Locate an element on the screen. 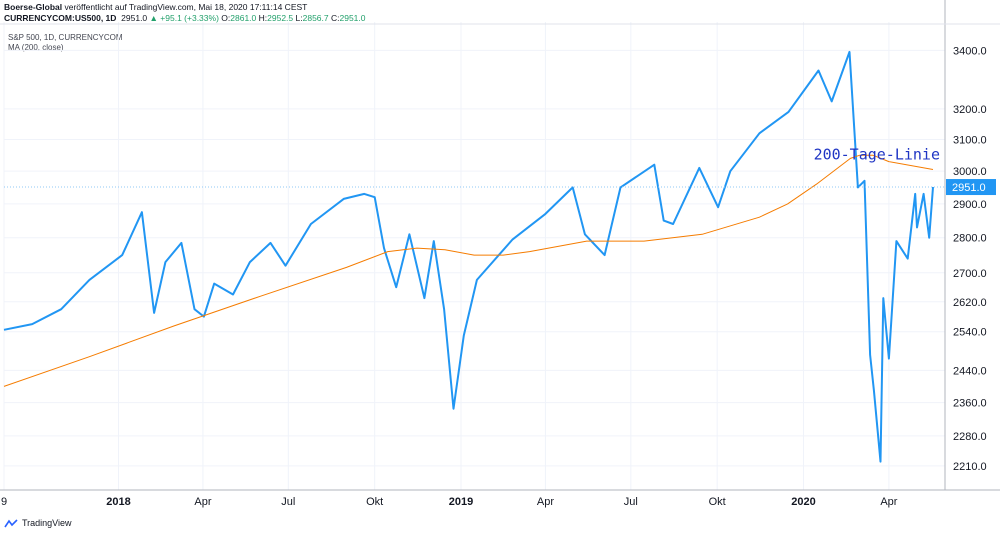 This screenshot has width=1000, height=536. y-tick-label: 2900.0 is located at coordinates (970, 205).